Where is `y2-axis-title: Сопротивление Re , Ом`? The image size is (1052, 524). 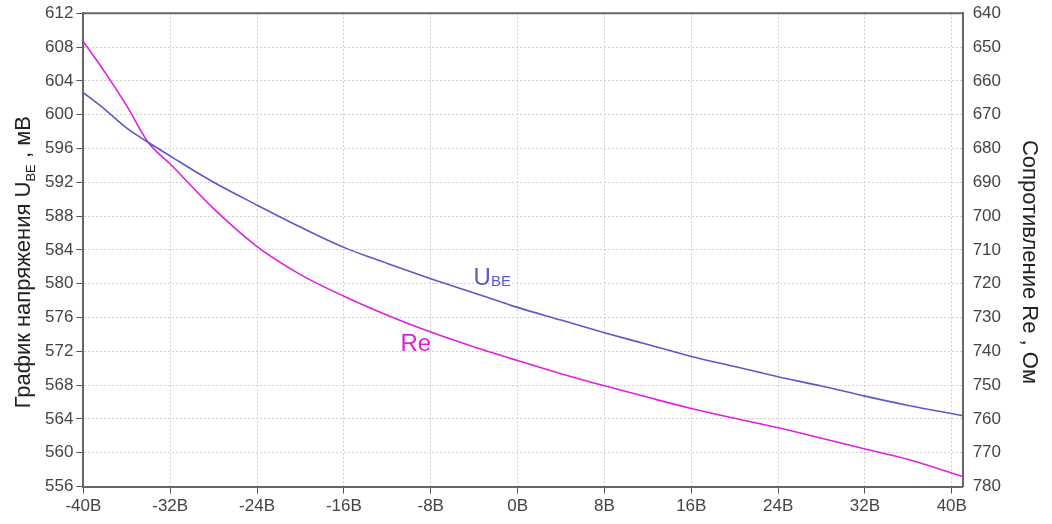
y2-axis-title: Сопротивление Re , Ом is located at coordinates (1030, 262).